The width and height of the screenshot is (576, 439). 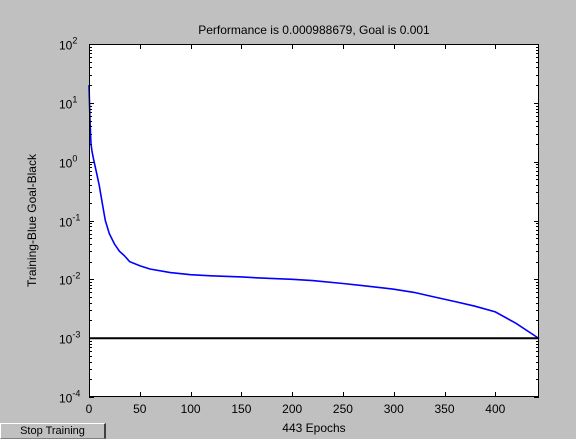 What do you see at coordinates (140, 409) in the screenshot?
I see `x-tick-label: 50` at bounding box center [140, 409].